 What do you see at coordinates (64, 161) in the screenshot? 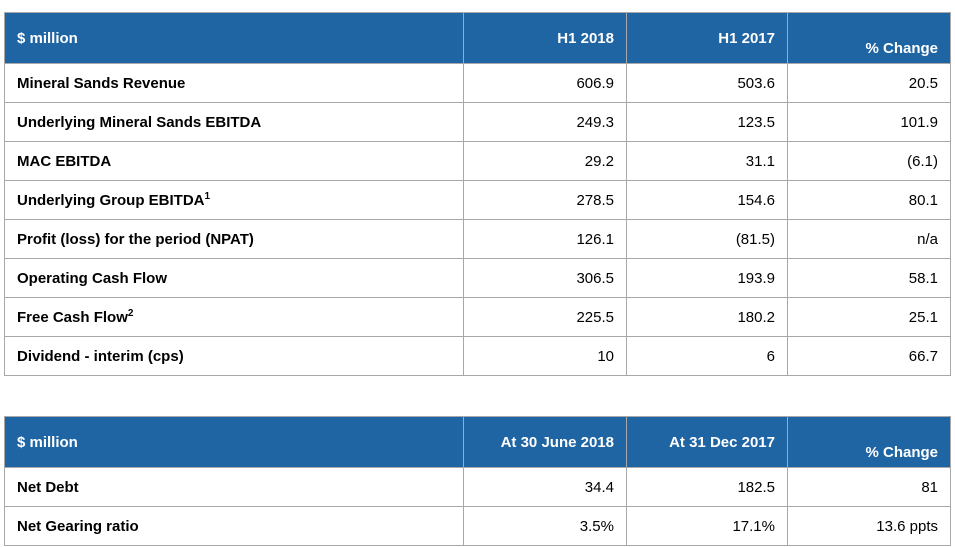
I see `row-label-text: MAC EBITDA` at bounding box center [64, 161].